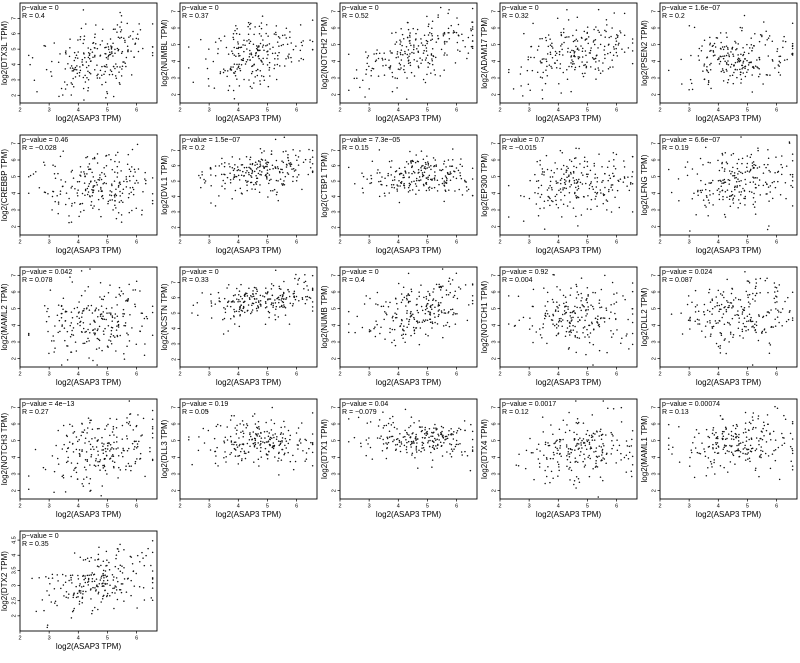  I want to click on x-tick-label: 3, so click(49, 507).